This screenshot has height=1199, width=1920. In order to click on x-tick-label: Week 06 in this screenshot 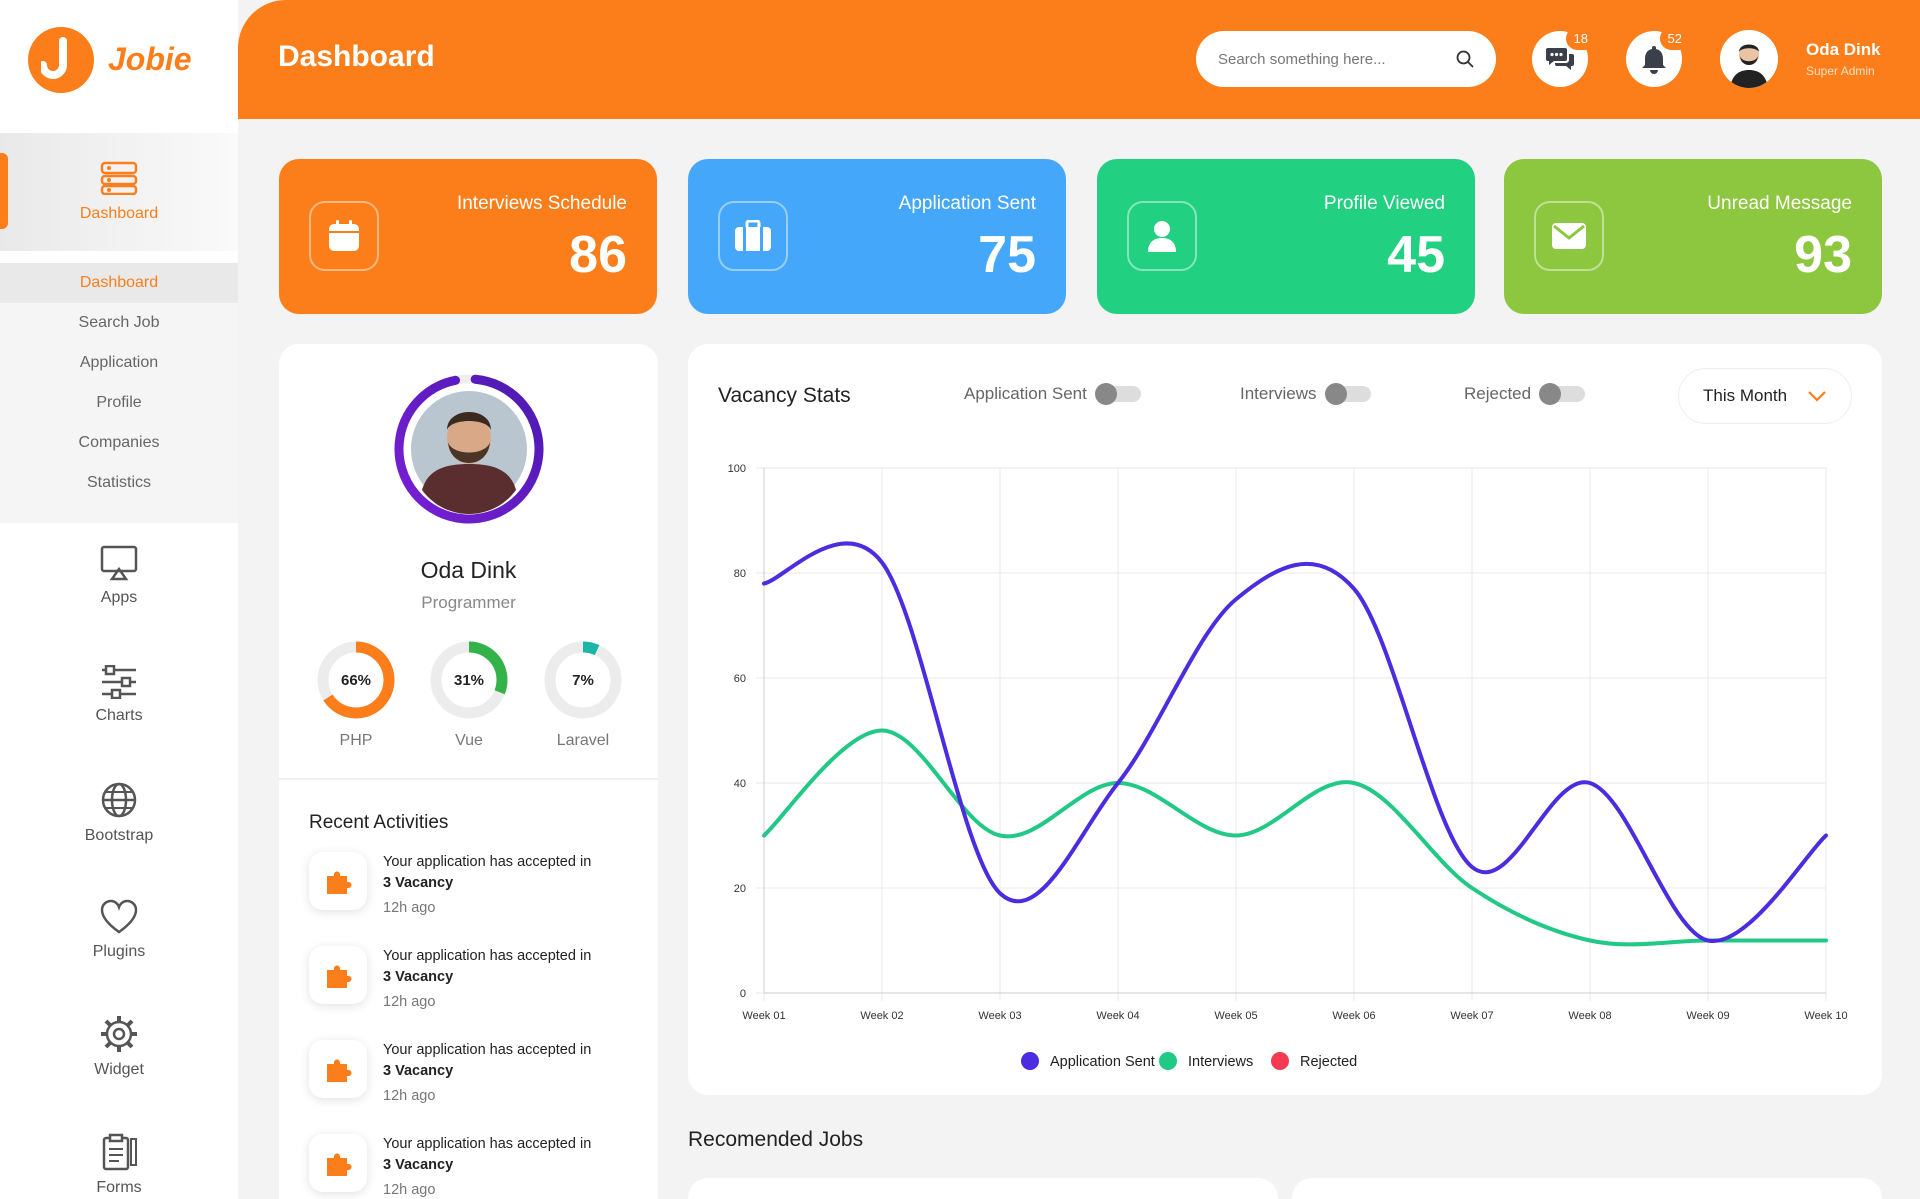, I will do `click(1353, 1016)`.